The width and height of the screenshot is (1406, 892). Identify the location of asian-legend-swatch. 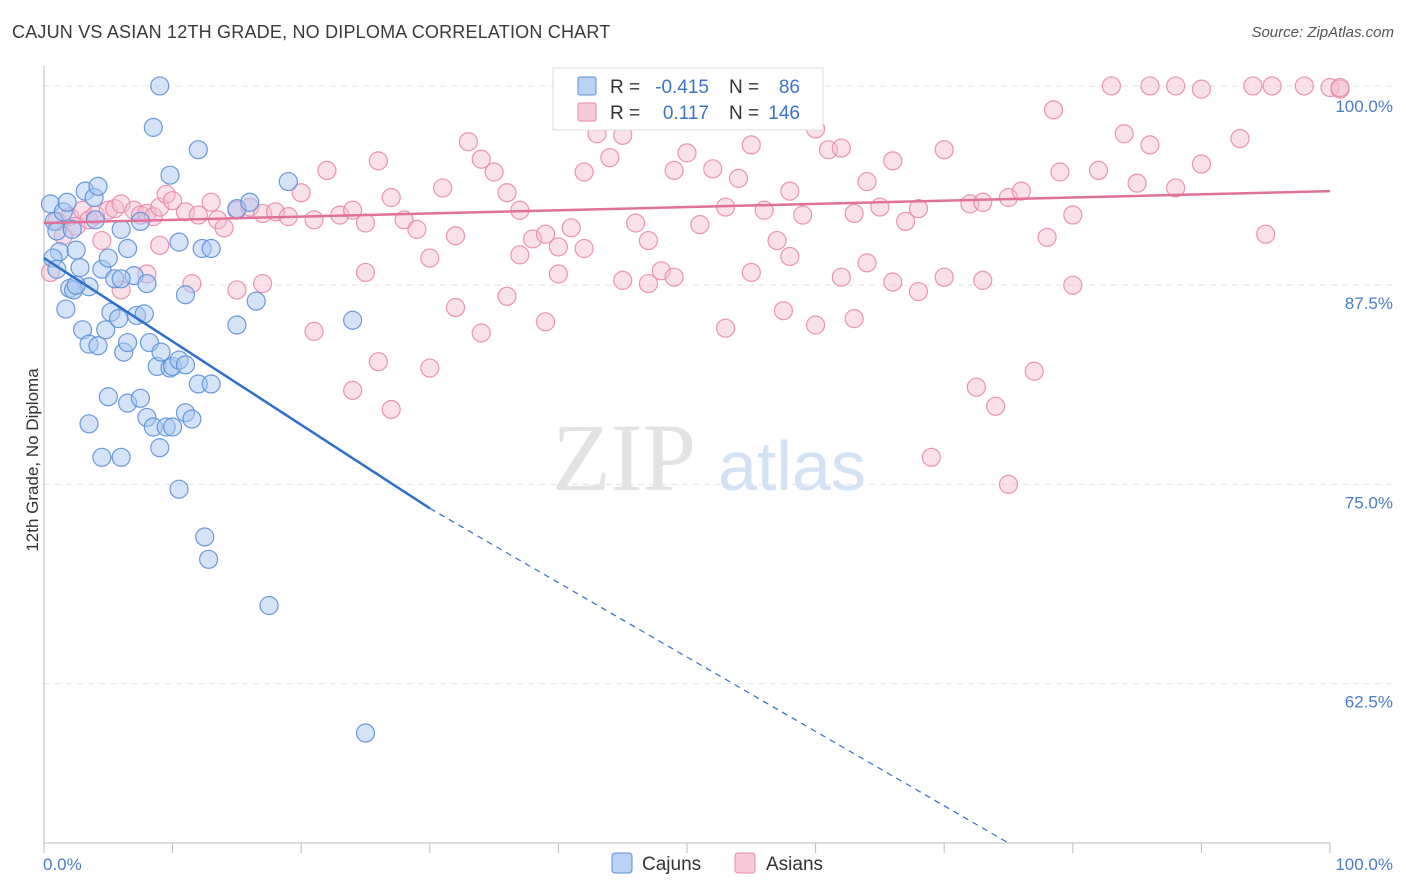
(587, 112).